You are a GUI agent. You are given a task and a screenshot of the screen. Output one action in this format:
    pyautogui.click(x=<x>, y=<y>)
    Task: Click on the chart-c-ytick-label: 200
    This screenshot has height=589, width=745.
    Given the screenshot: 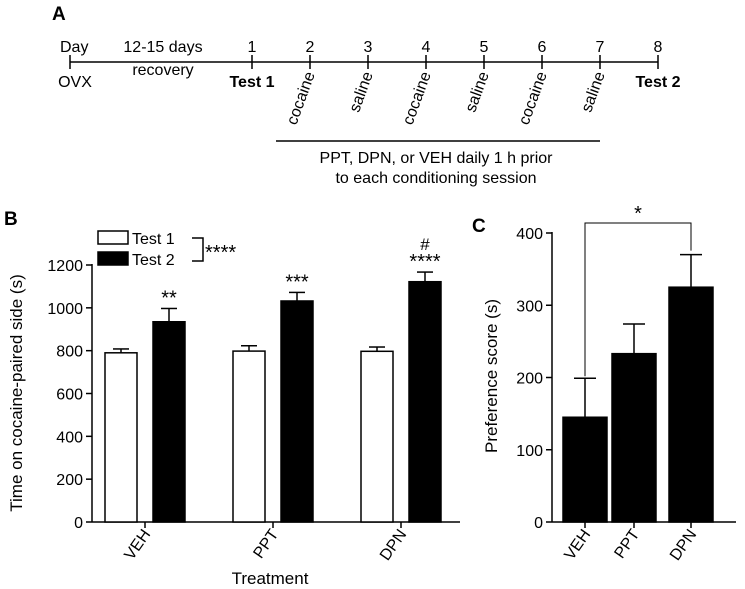 What is the action you would take?
    pyautogui.click(x=529, y=379)
    